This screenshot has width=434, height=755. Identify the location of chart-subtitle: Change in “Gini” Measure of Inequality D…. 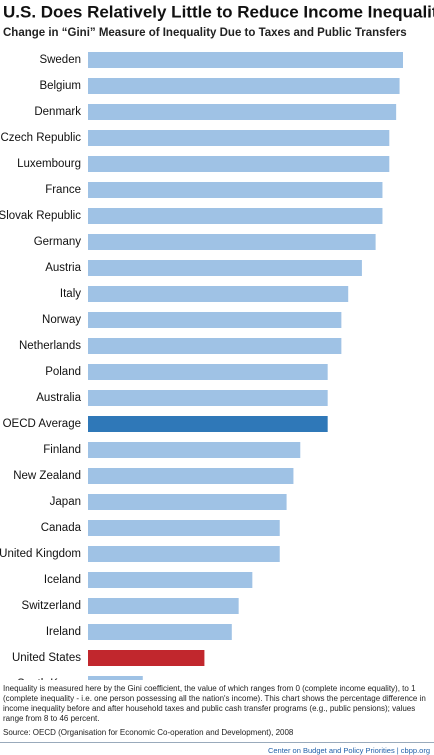
(205, 33).